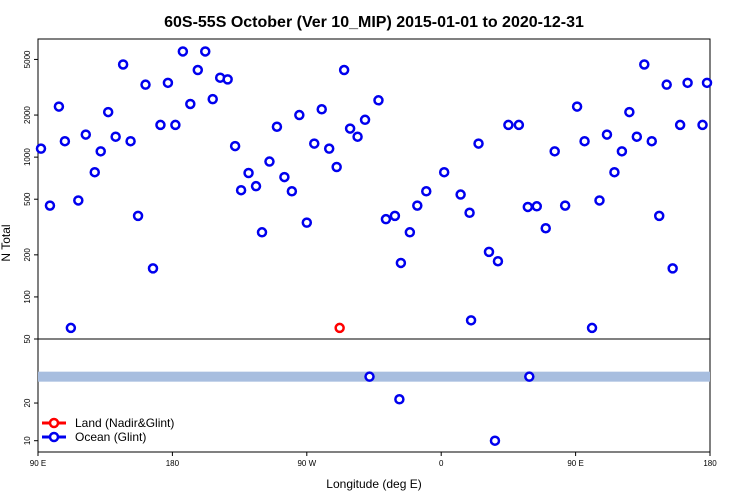 The height and width of the screenshot is (500, 750). Describe the element at coordinates (339, 328) in the screenshot. I see `point-land` at that location.